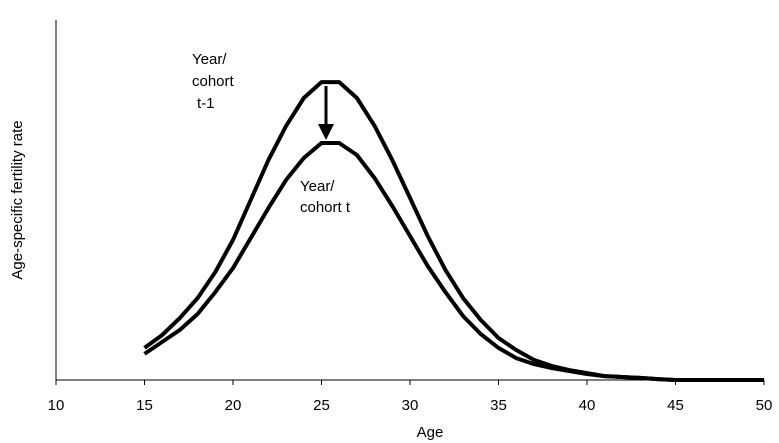 Image resolution: width=779 pixels, height=443 pixels. I want to click on arrow-head, so click(326, 132).